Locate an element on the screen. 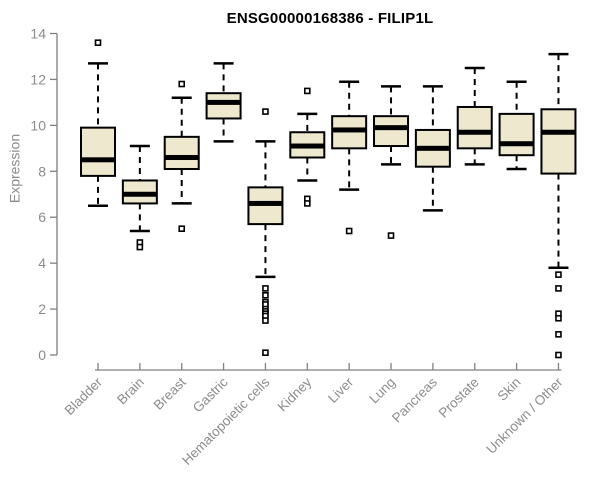  y-tick-label-4: 4 is located at coordinates (42, 263).